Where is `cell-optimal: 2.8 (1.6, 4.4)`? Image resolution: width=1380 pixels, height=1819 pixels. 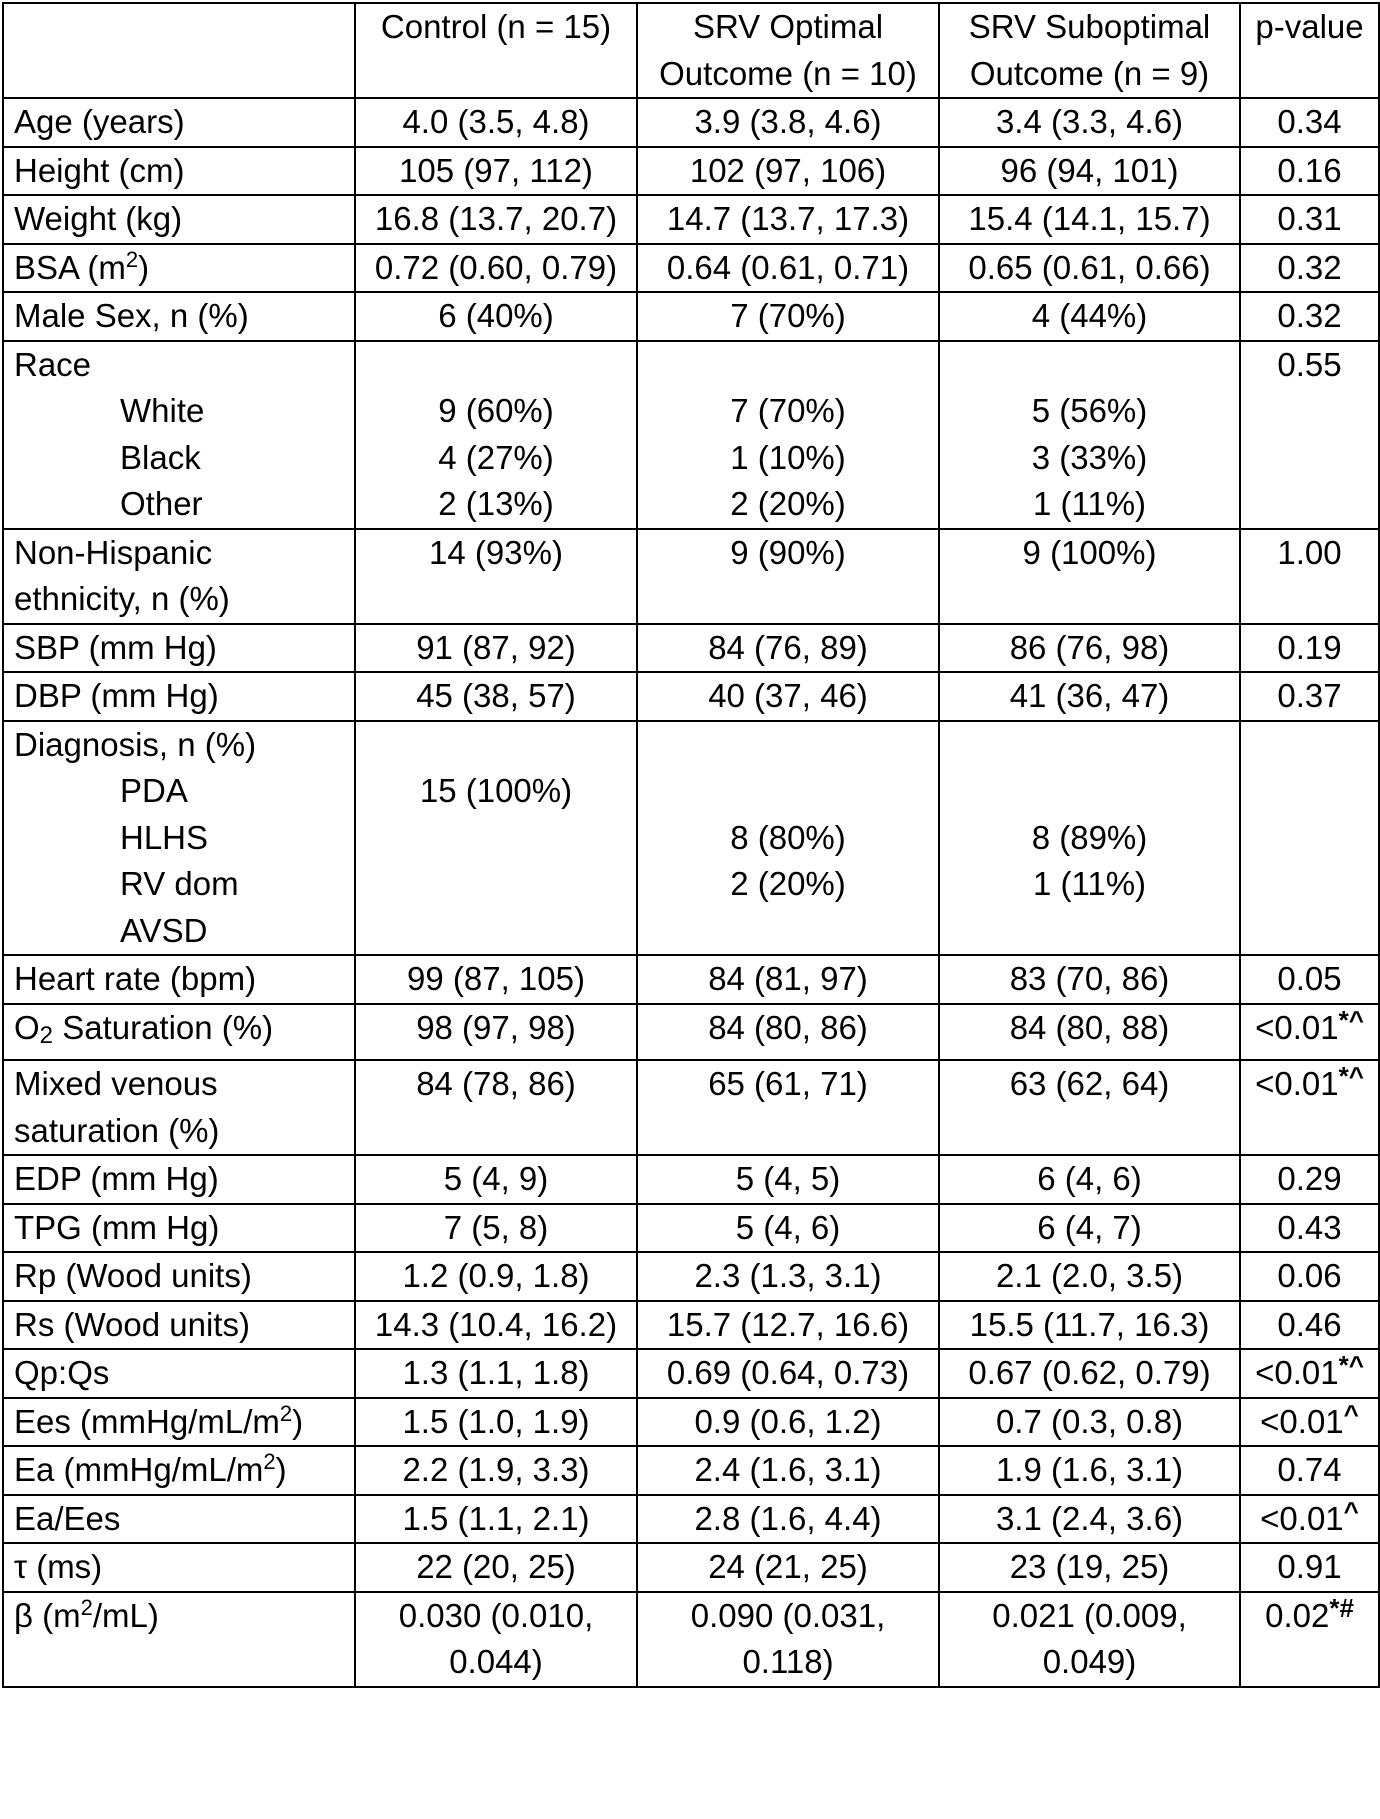
cell-optimal: 2.8 (1.6, 4.4) is located at coordinates (788, 1518).